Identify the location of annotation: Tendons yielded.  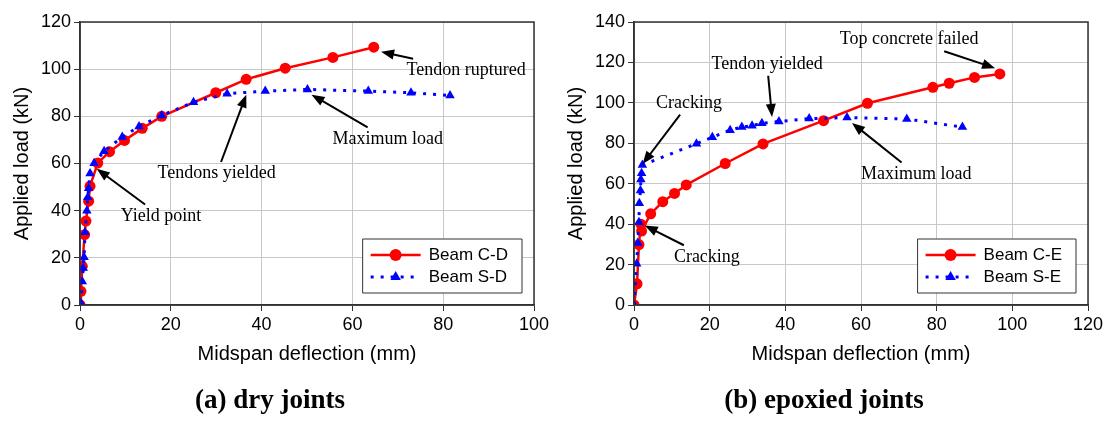
(216, 172).